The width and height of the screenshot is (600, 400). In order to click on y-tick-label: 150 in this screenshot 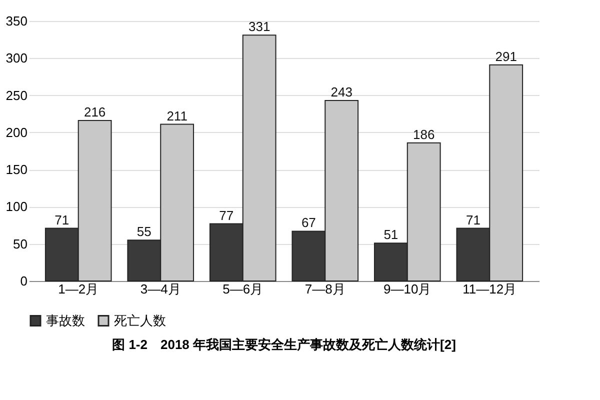, I will do `click(17, 170)`.